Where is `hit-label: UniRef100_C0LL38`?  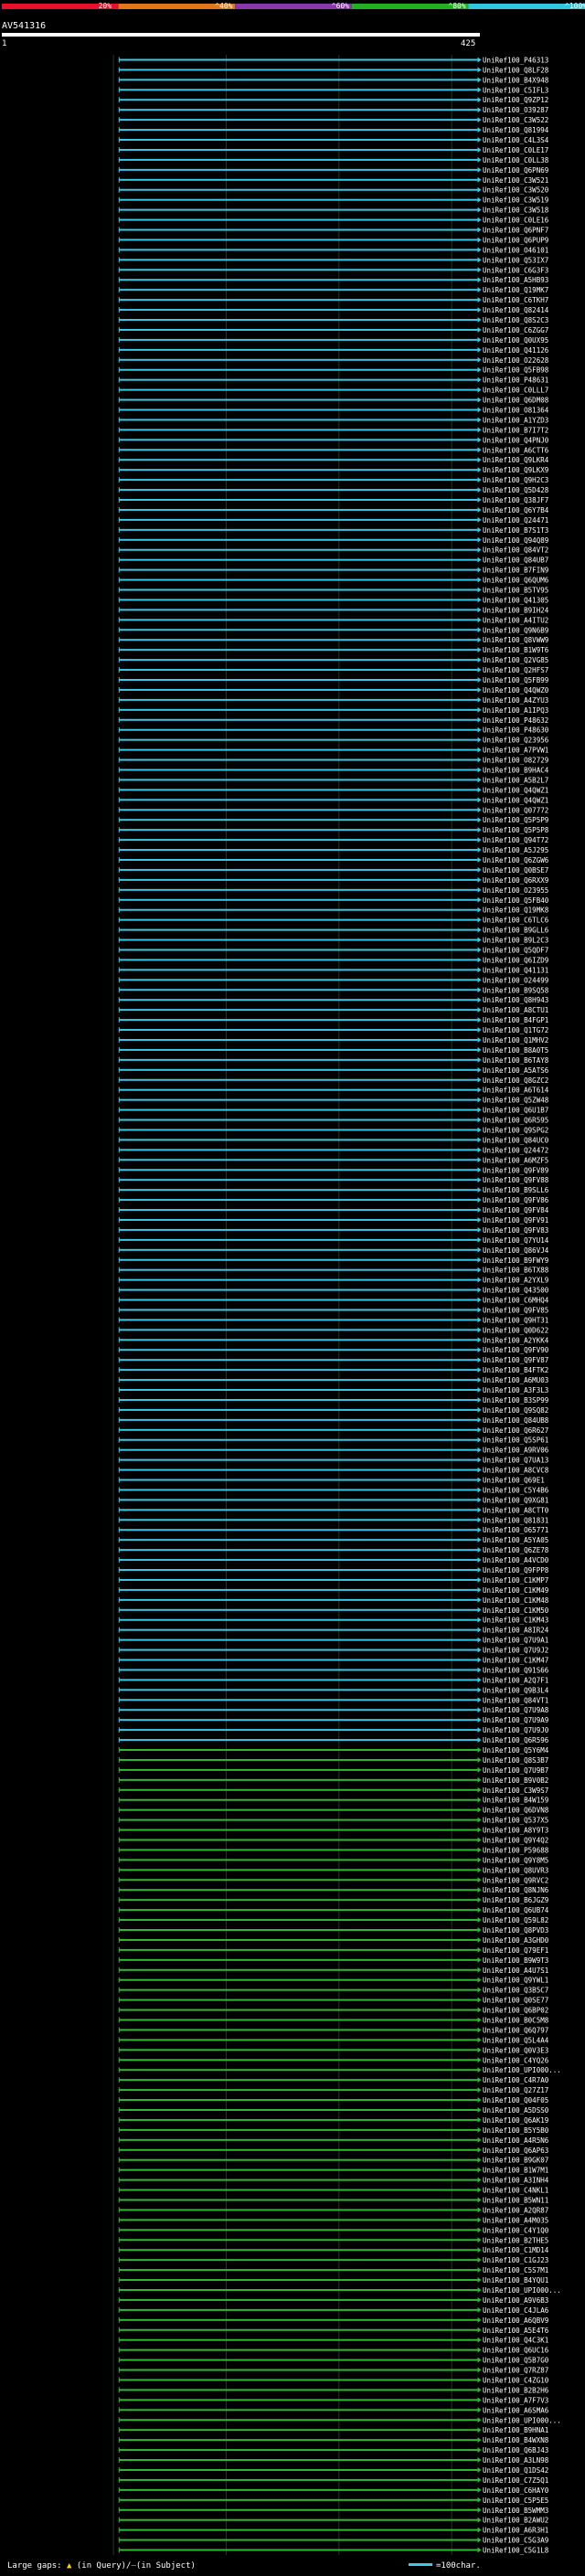
hit-label: UniRef100_C0LL38 is located at coordinates (516, 160).